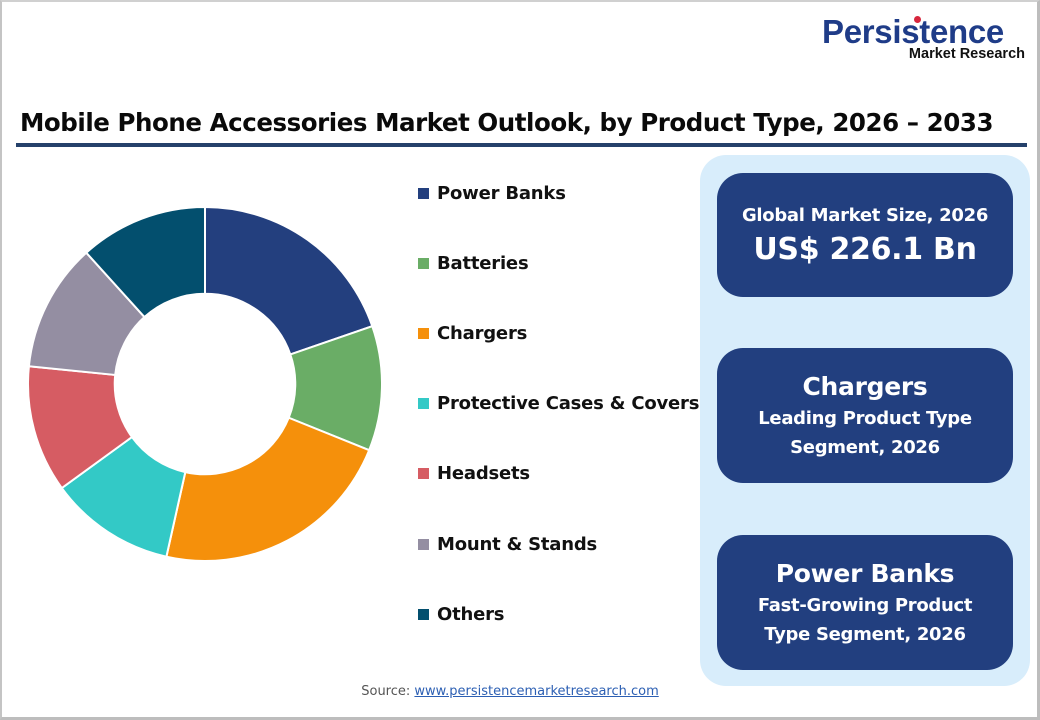 The width and height of the screenshot is (1040, 720). I want to click on market-size-card: Global Market Size, 2026 US$ 226.1 Bn, so click(865, 235).